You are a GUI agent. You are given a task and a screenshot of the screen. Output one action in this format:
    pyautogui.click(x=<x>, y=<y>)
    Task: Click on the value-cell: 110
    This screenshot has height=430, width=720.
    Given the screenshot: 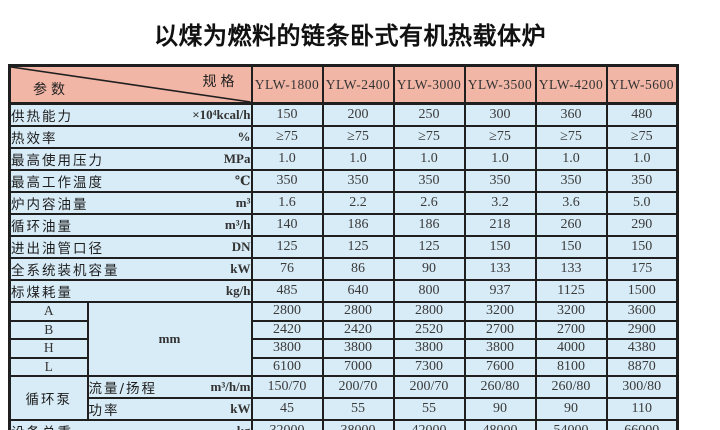 What is the action you would take?
    pyautogui.click(x=642, y=409)
    